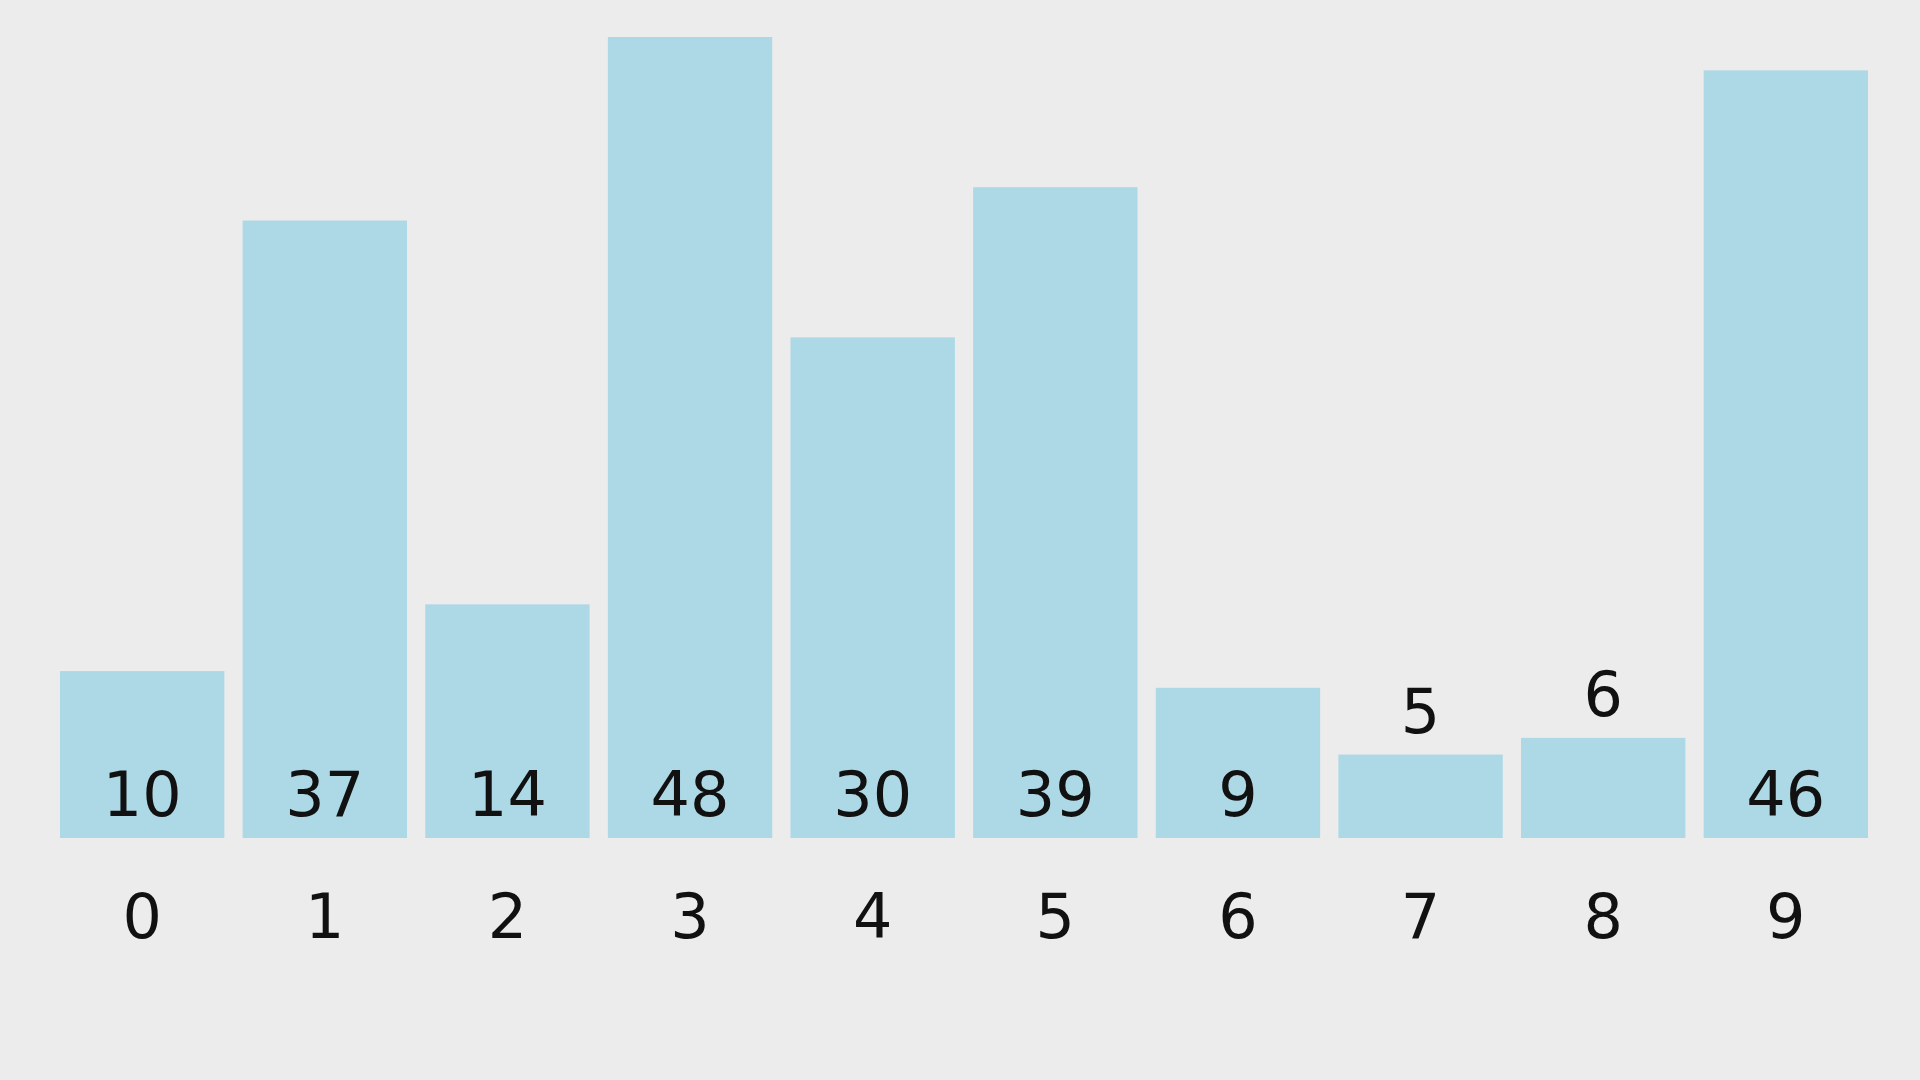 This screenshot has height=1080, width=1920. I want to click on x-tick-label: 2, so click(507, 916).